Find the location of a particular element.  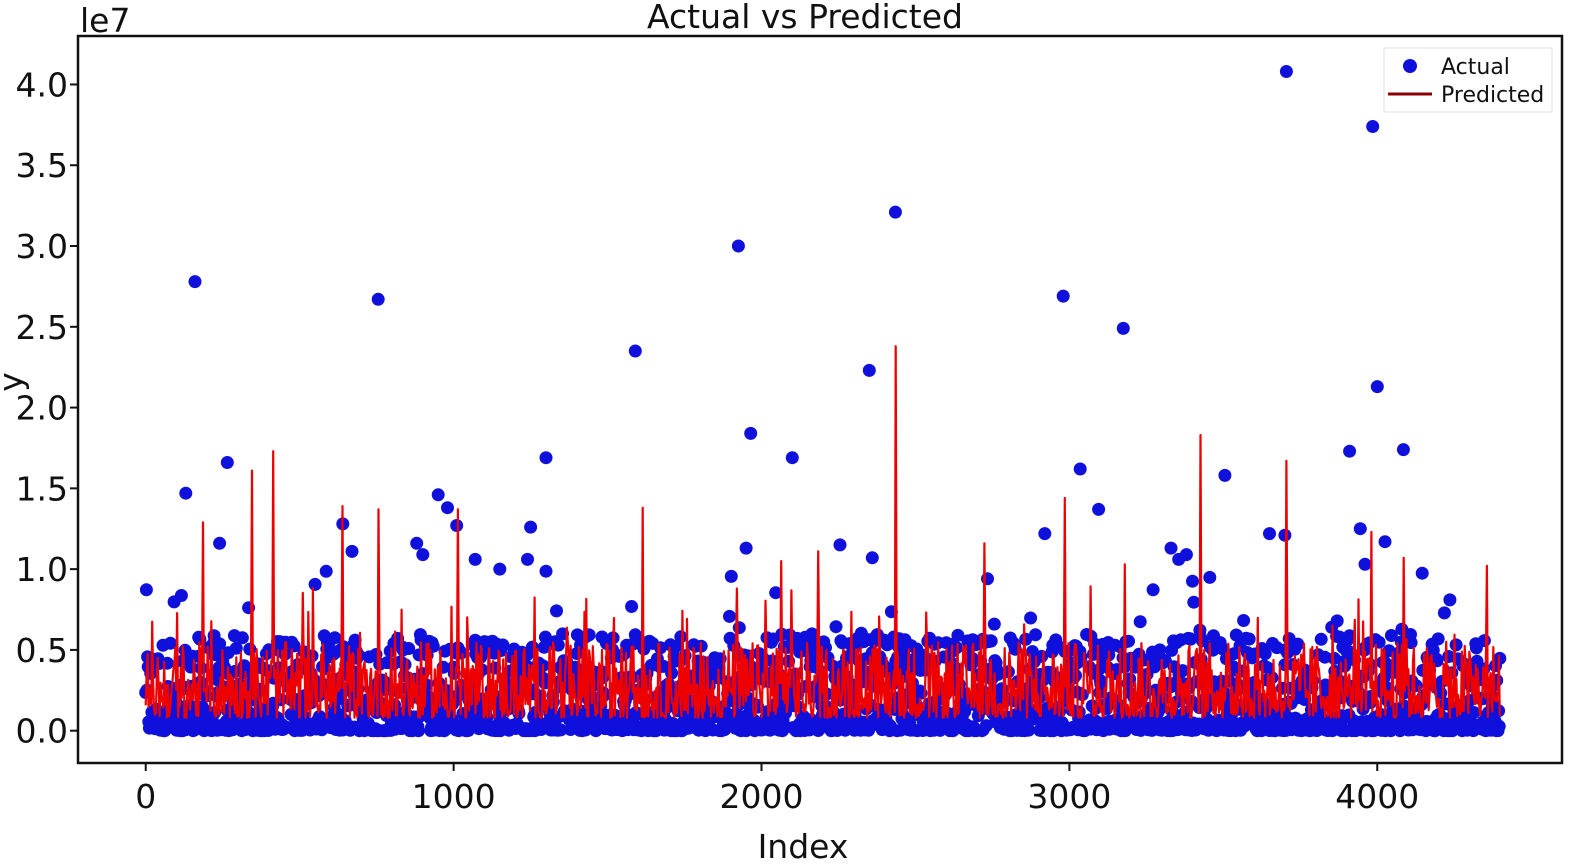

y-tick-label: 3.0 is located at coordinates (42, 246).